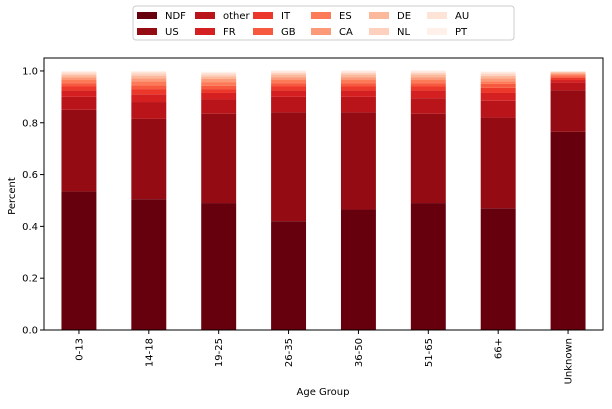 Image resolution: width=612 pixels, height=409 pixels. I want to click on legend-label-it: IT, so click(286, 16).